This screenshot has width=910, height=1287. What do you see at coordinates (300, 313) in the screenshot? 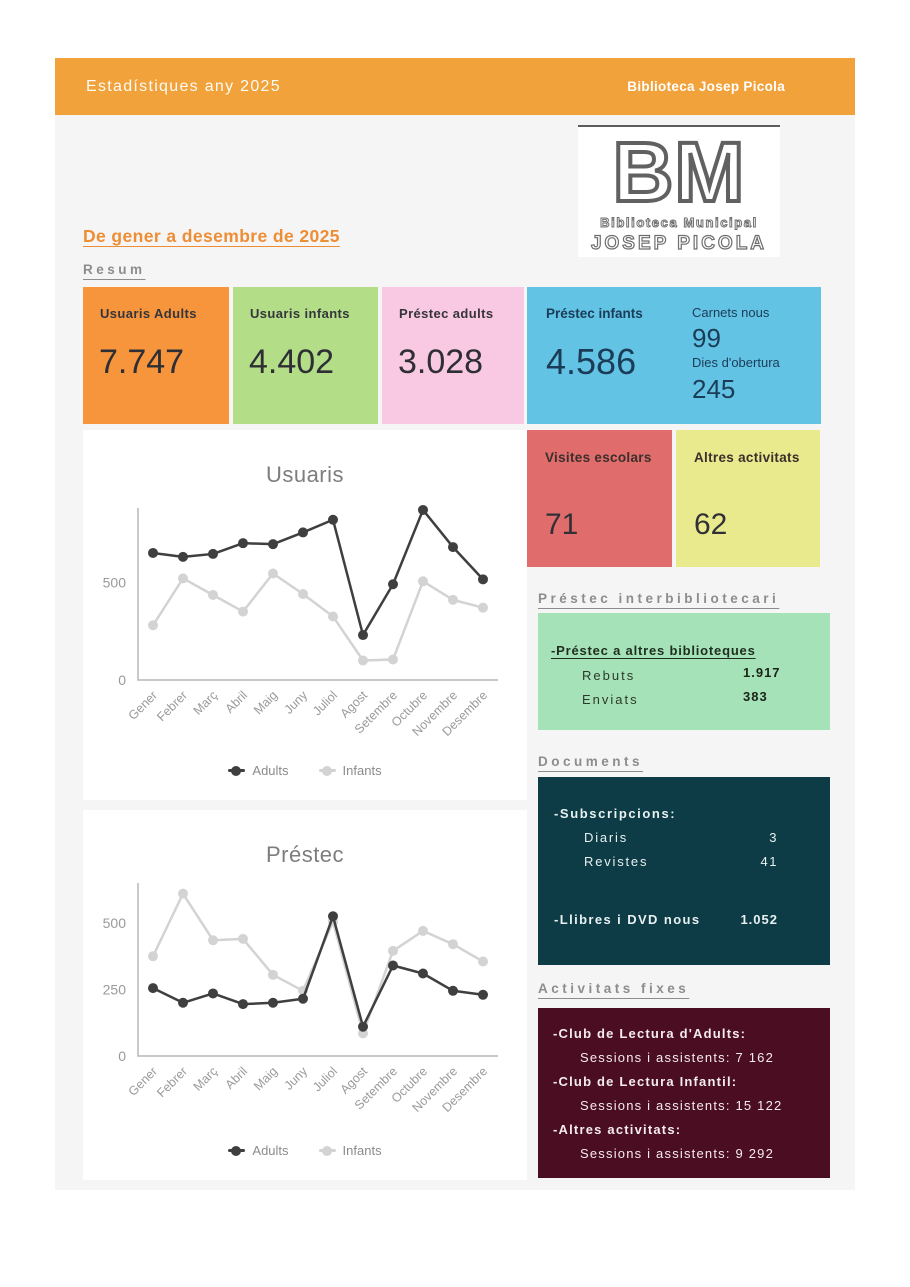
I see `stat-label: Usuaris infants` at bounding box center [300, 313].